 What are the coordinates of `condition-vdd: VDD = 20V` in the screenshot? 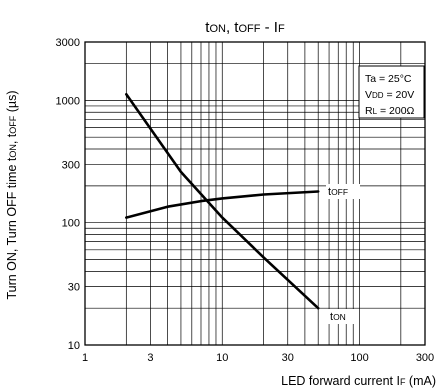 It's located at (389, 95).